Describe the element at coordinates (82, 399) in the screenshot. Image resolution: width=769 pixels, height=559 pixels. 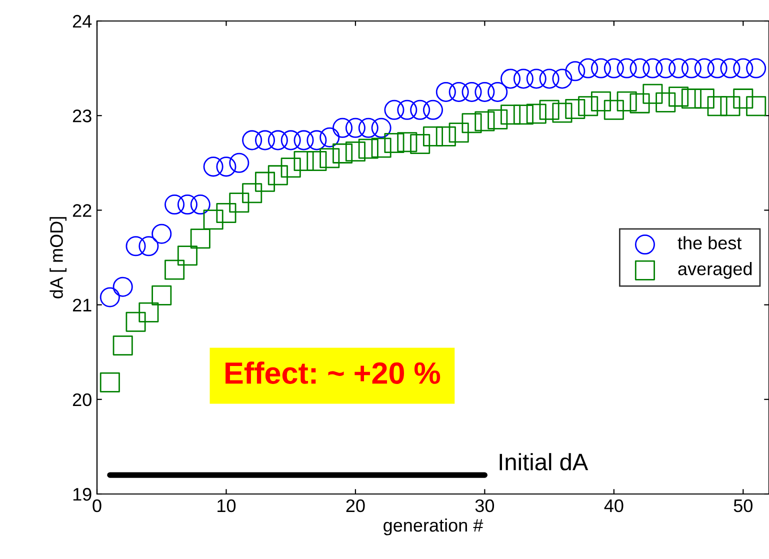
I see `y-tick-label: 20` at that location.